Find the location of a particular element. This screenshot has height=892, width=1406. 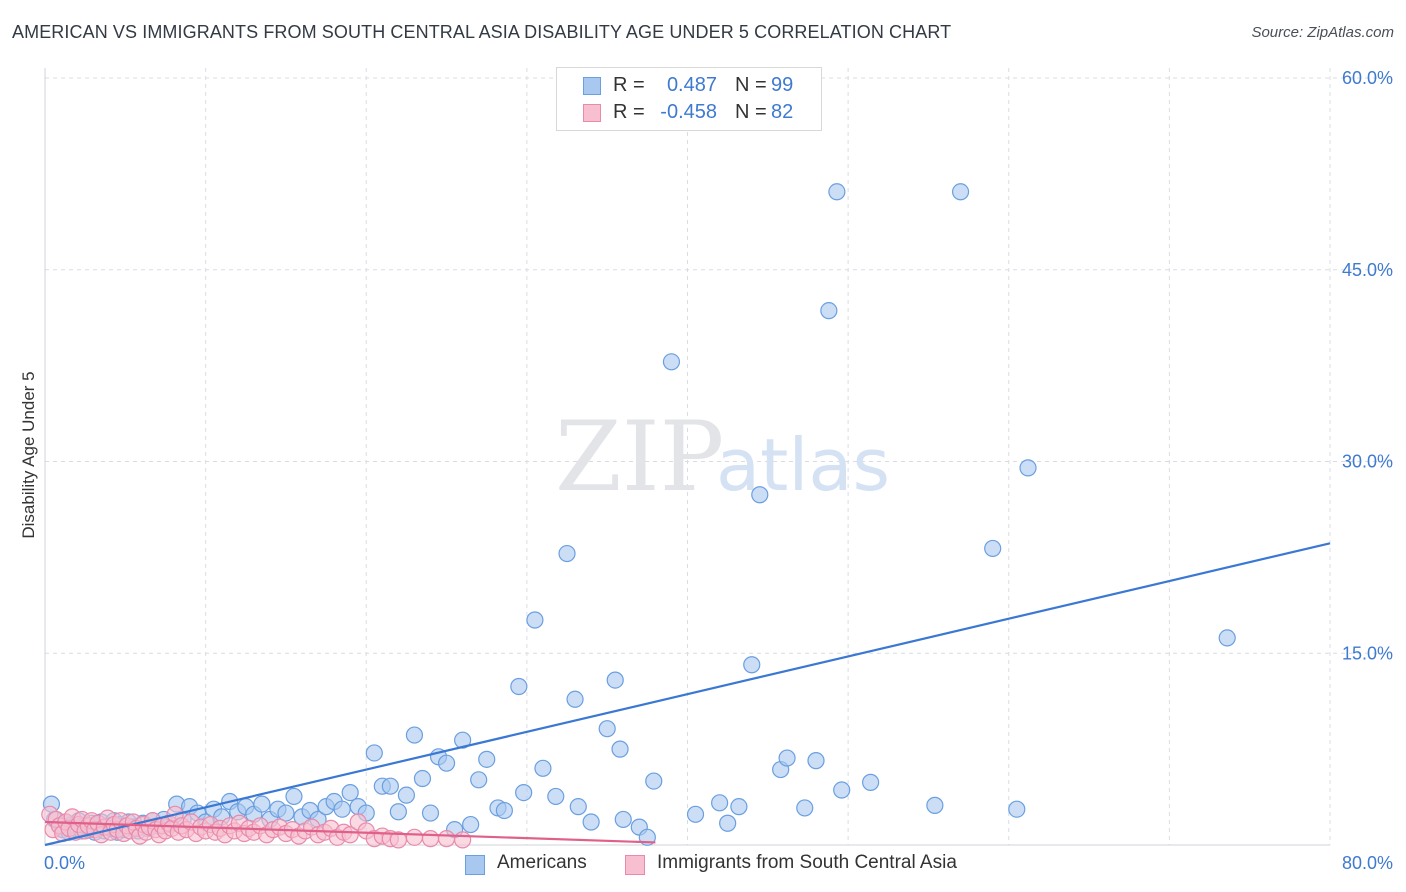

x-tick-label: 80.0% is located at coordinates (1367, 863).